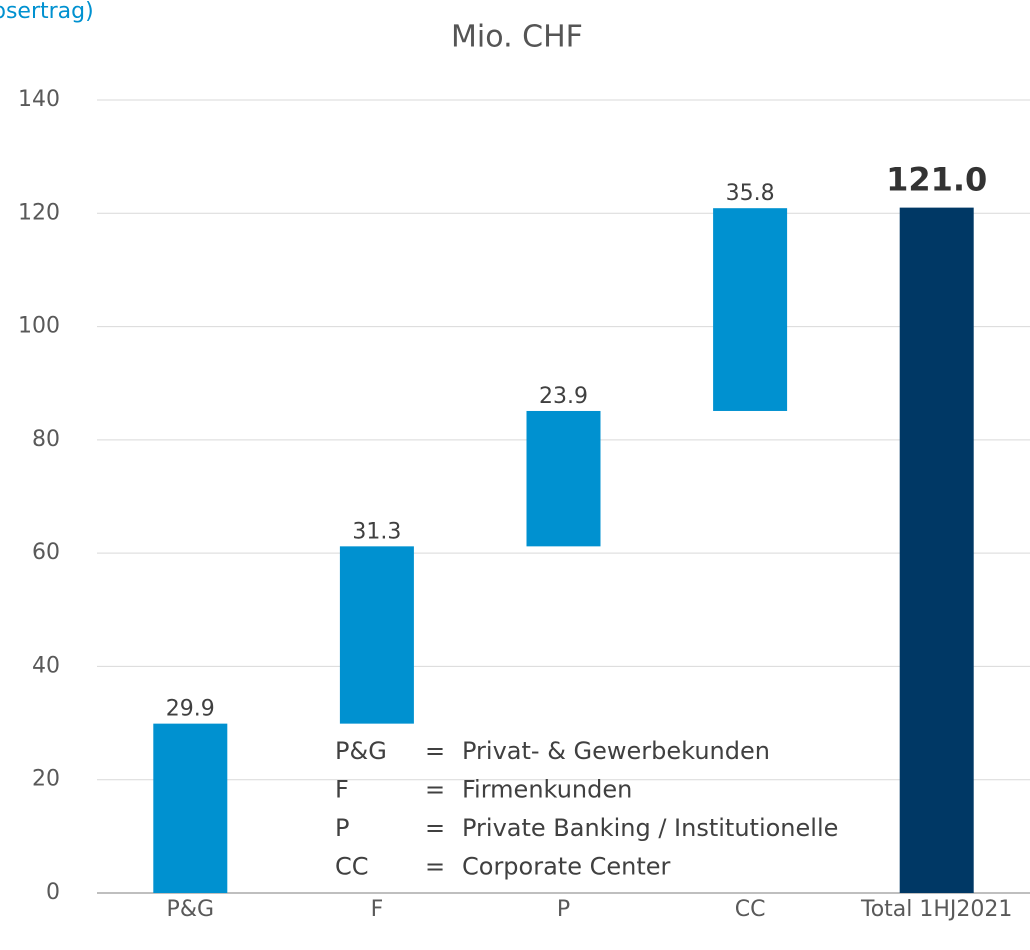 The height and width of the screenshot is (950, 1030). Describe the element at coordinates (936, 909) in the screenshot. I see `x-tick-label: Total 1HJ2021` at that location.